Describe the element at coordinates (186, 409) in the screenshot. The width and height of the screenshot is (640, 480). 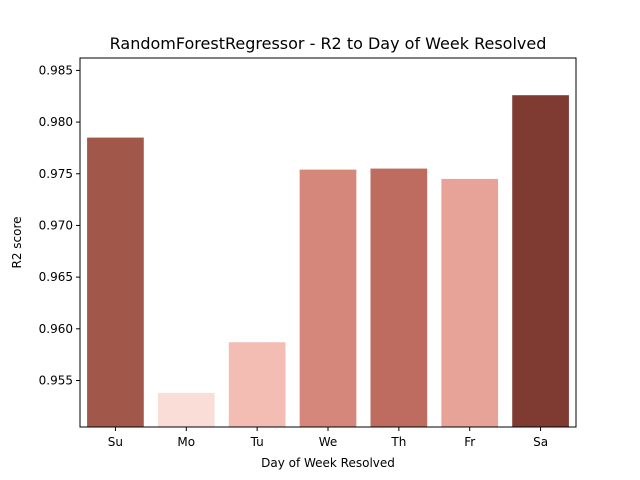
I see `bar-mo` at that location.